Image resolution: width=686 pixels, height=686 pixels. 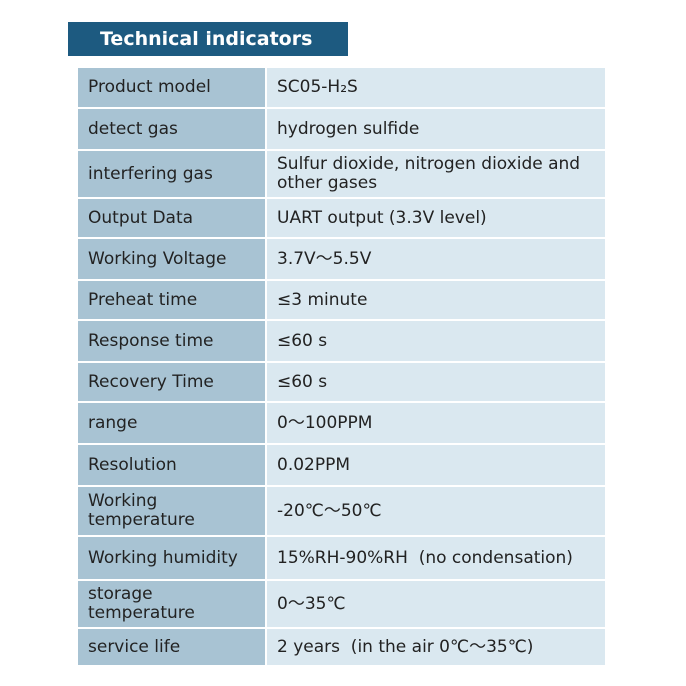 I want to click on table-row: Working Voltage 3.7V～5.5V, so click(x=341, y=259).